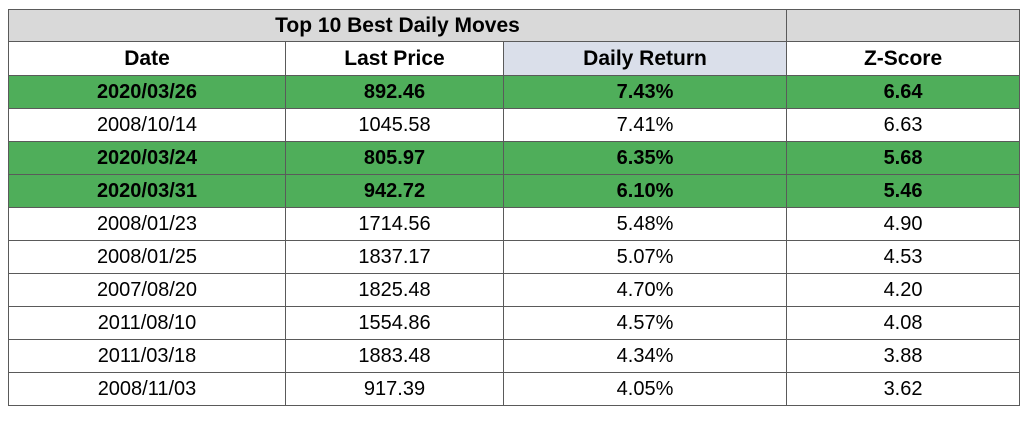  I want to click on date-cell: 2008/11/03, so click(147, 389).